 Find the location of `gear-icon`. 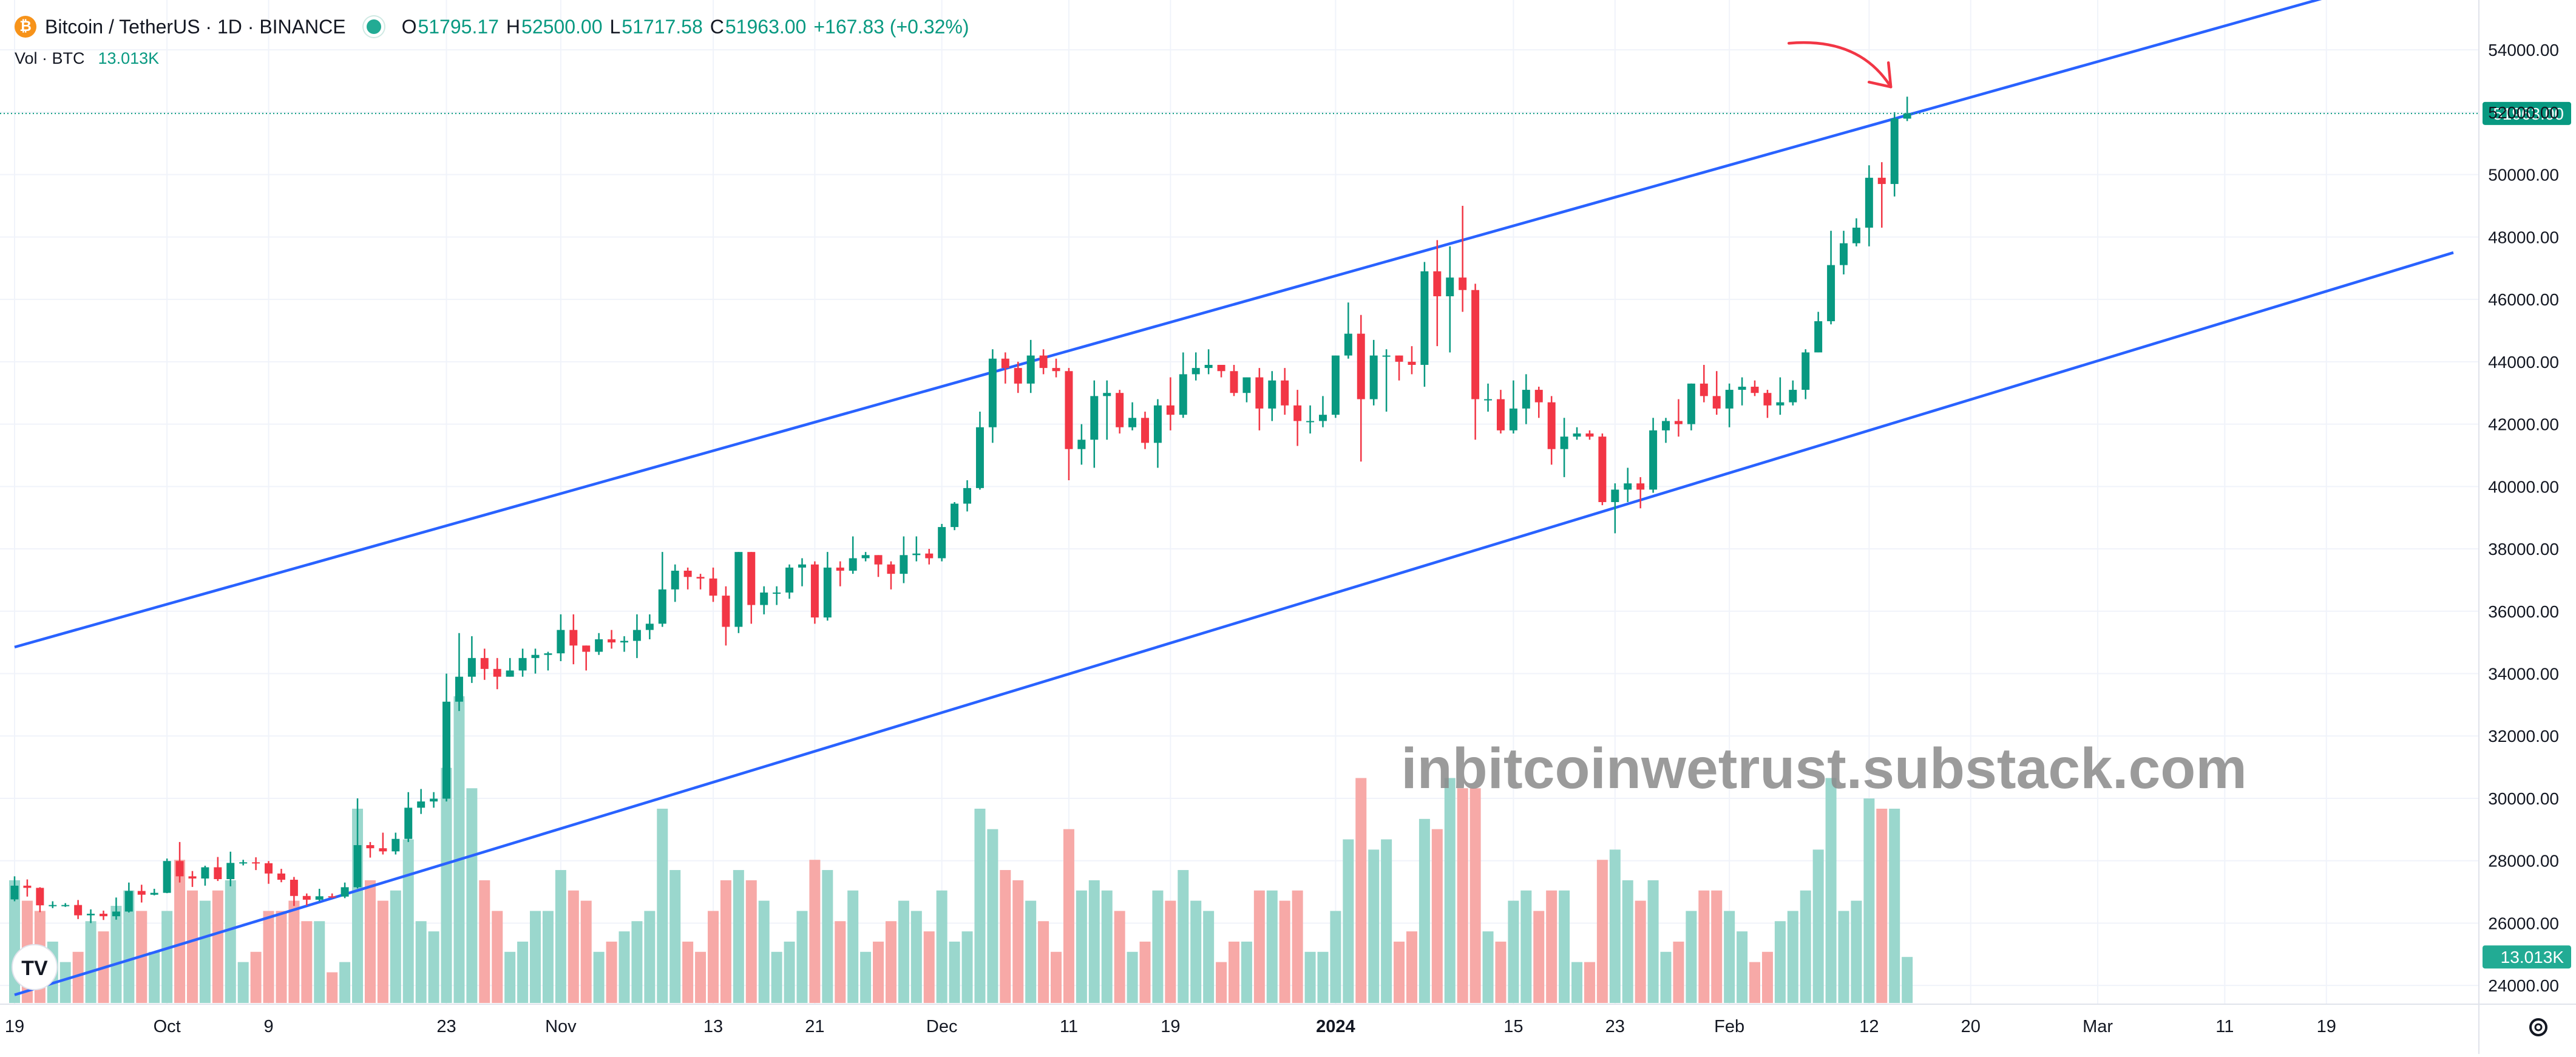

gear-icon is located at coordinates (2538, 1027).